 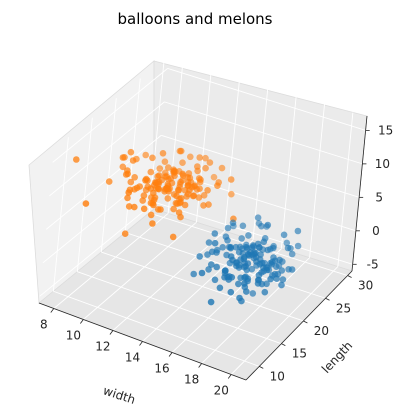 I want to click on z-tick-labels: -5 0 5 10 15, so click(x=372, y=197).